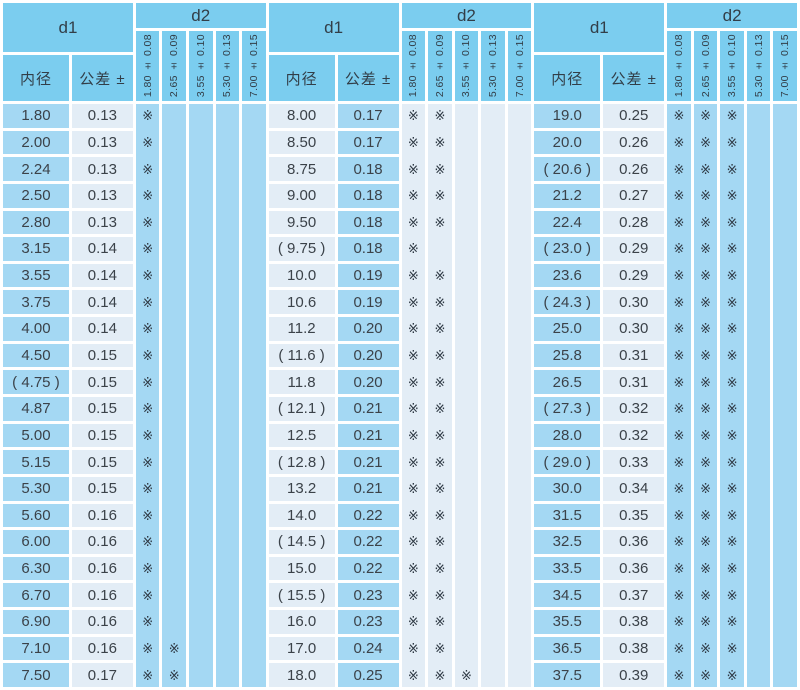  I want to click on d2-column-band, so click(519, 395).